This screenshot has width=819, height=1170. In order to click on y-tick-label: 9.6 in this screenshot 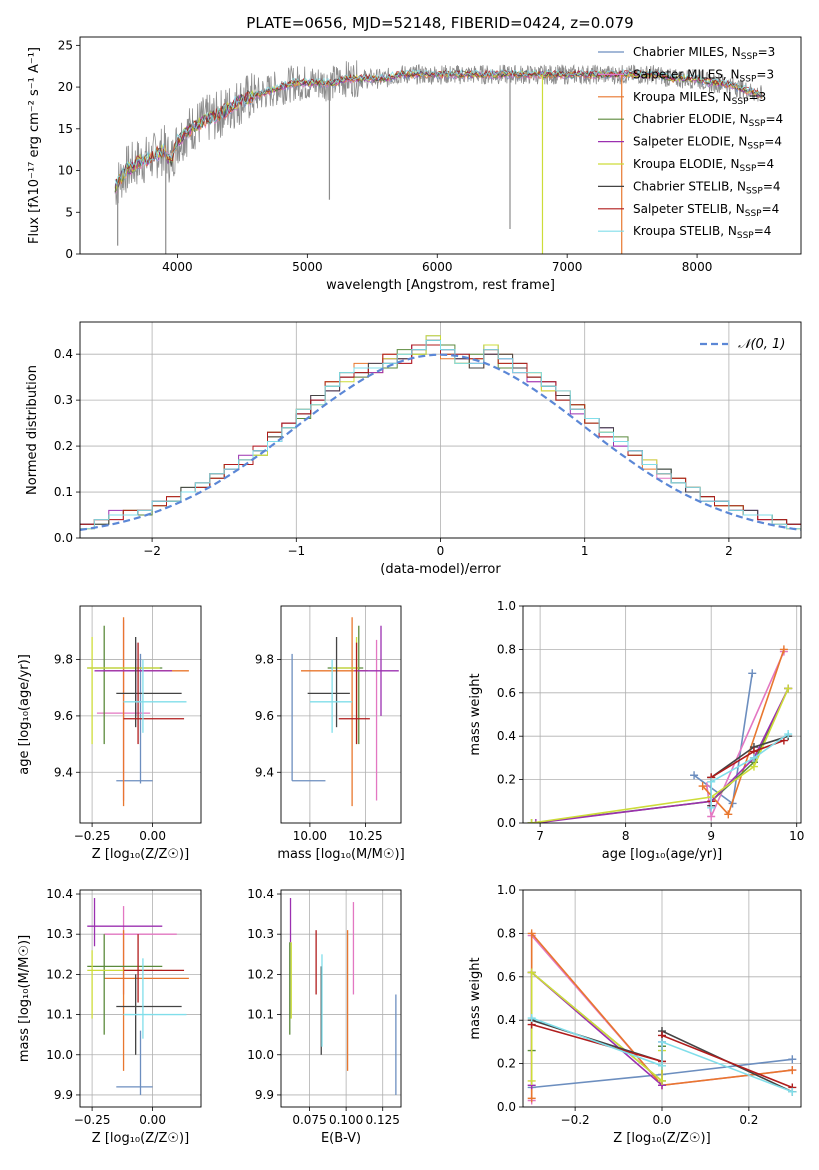, I will do `click(63, 716)`.